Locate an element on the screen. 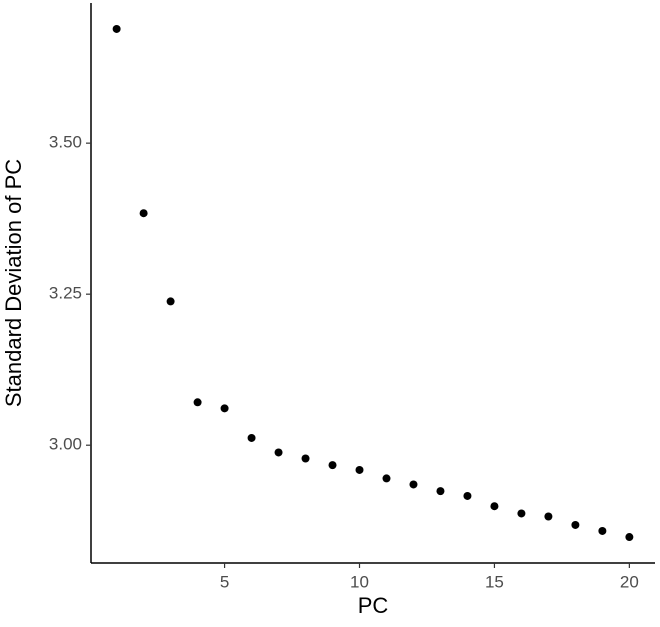 This screenshot has width=660, height=627. y-tick-label: 3.00 is located at coordinates (65, 444).